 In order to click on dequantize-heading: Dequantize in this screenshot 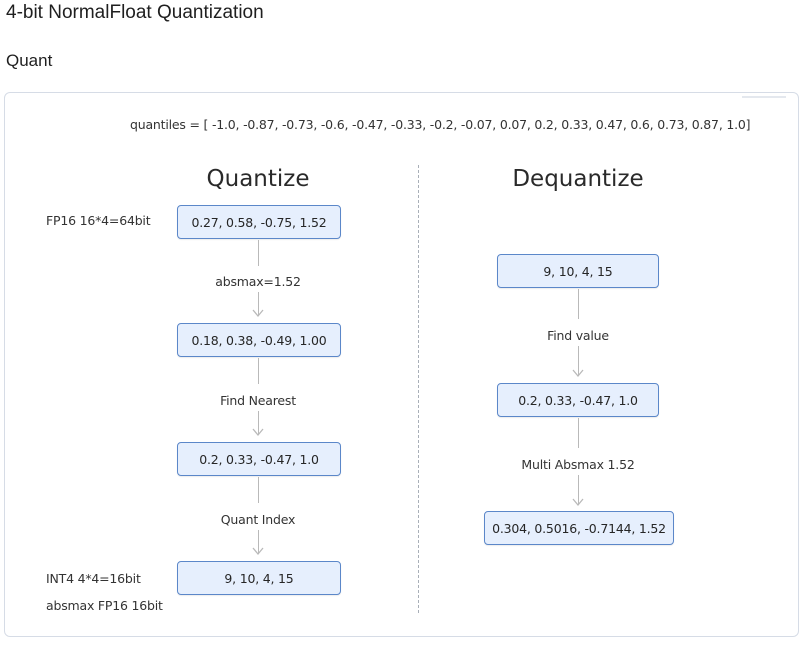, I will do `click(578, 179)`.